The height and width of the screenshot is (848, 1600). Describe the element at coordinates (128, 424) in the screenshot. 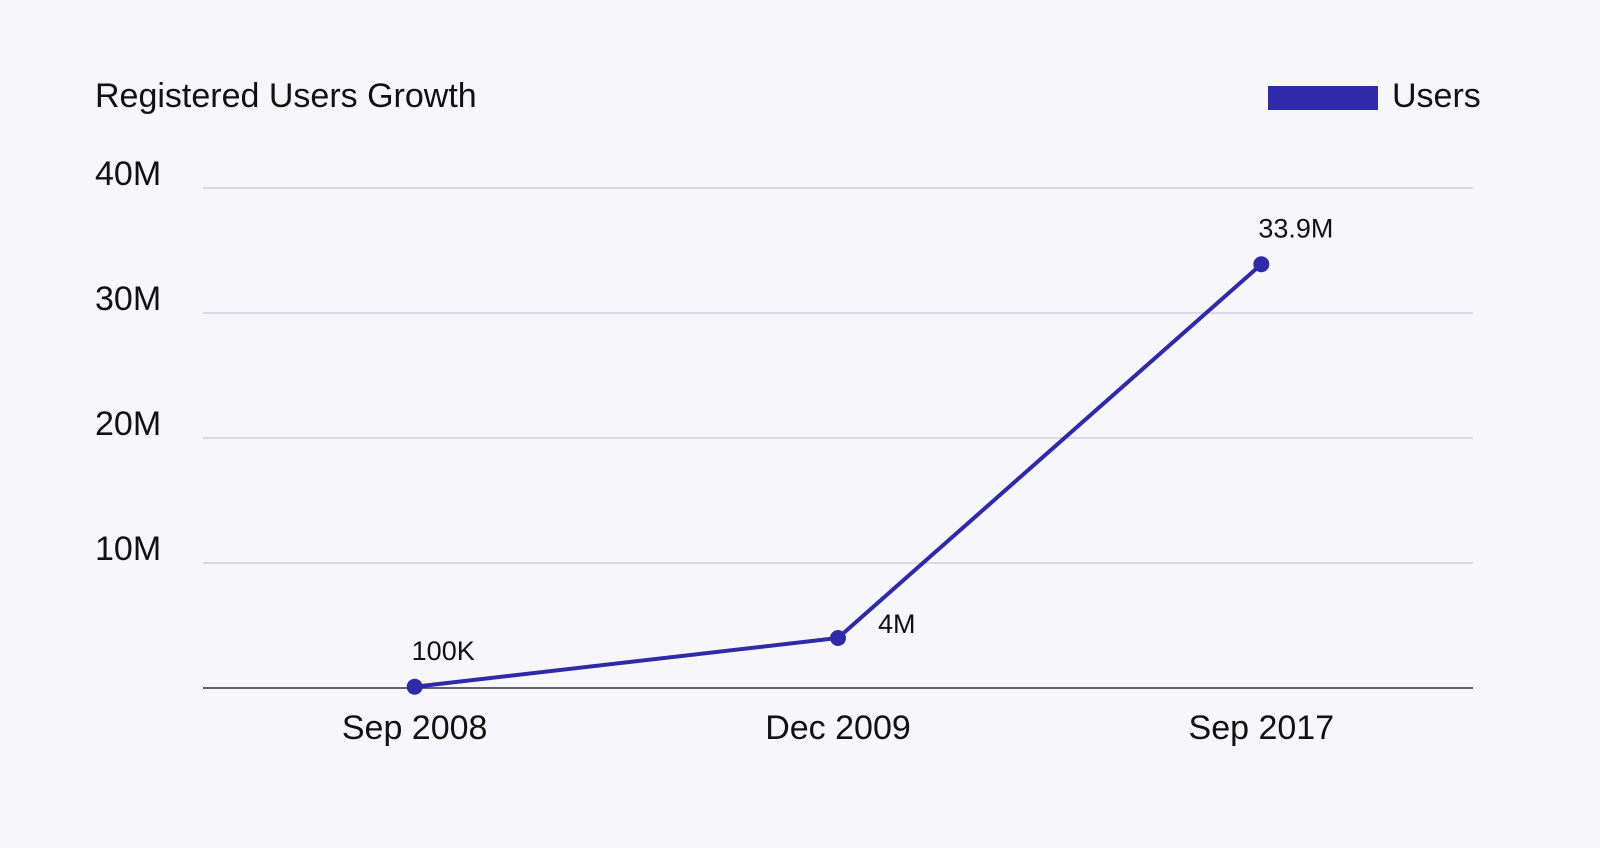

I see `y-tick-label: 20M` at that location.